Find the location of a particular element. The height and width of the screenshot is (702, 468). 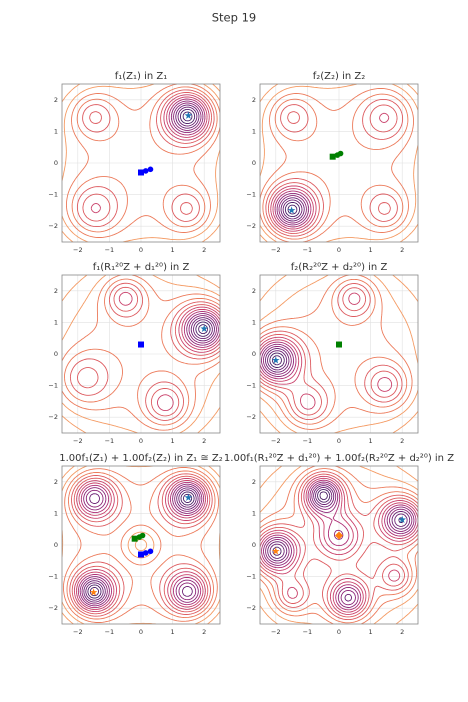

contours is located at coordinates (141, 545).